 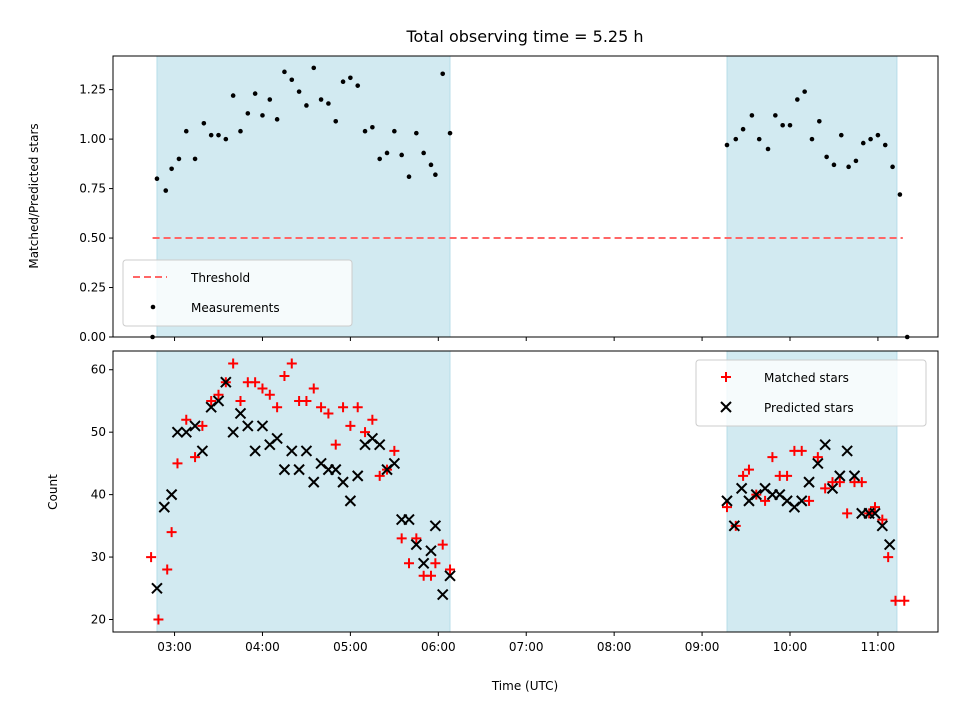 I want to click on x-tick-label: 08:00, so click(x=614, y=647).